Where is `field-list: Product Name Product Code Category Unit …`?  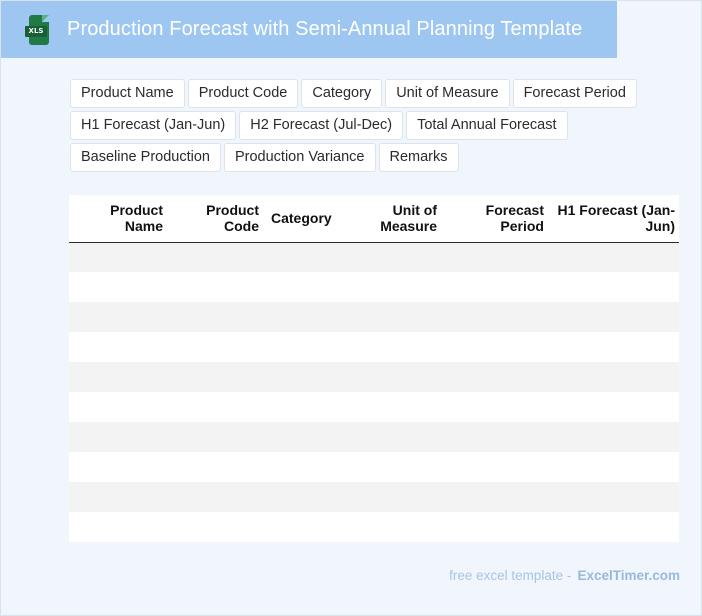 field-list: Product Name Product Code Category Unit … is located at coordinates (370, 127).